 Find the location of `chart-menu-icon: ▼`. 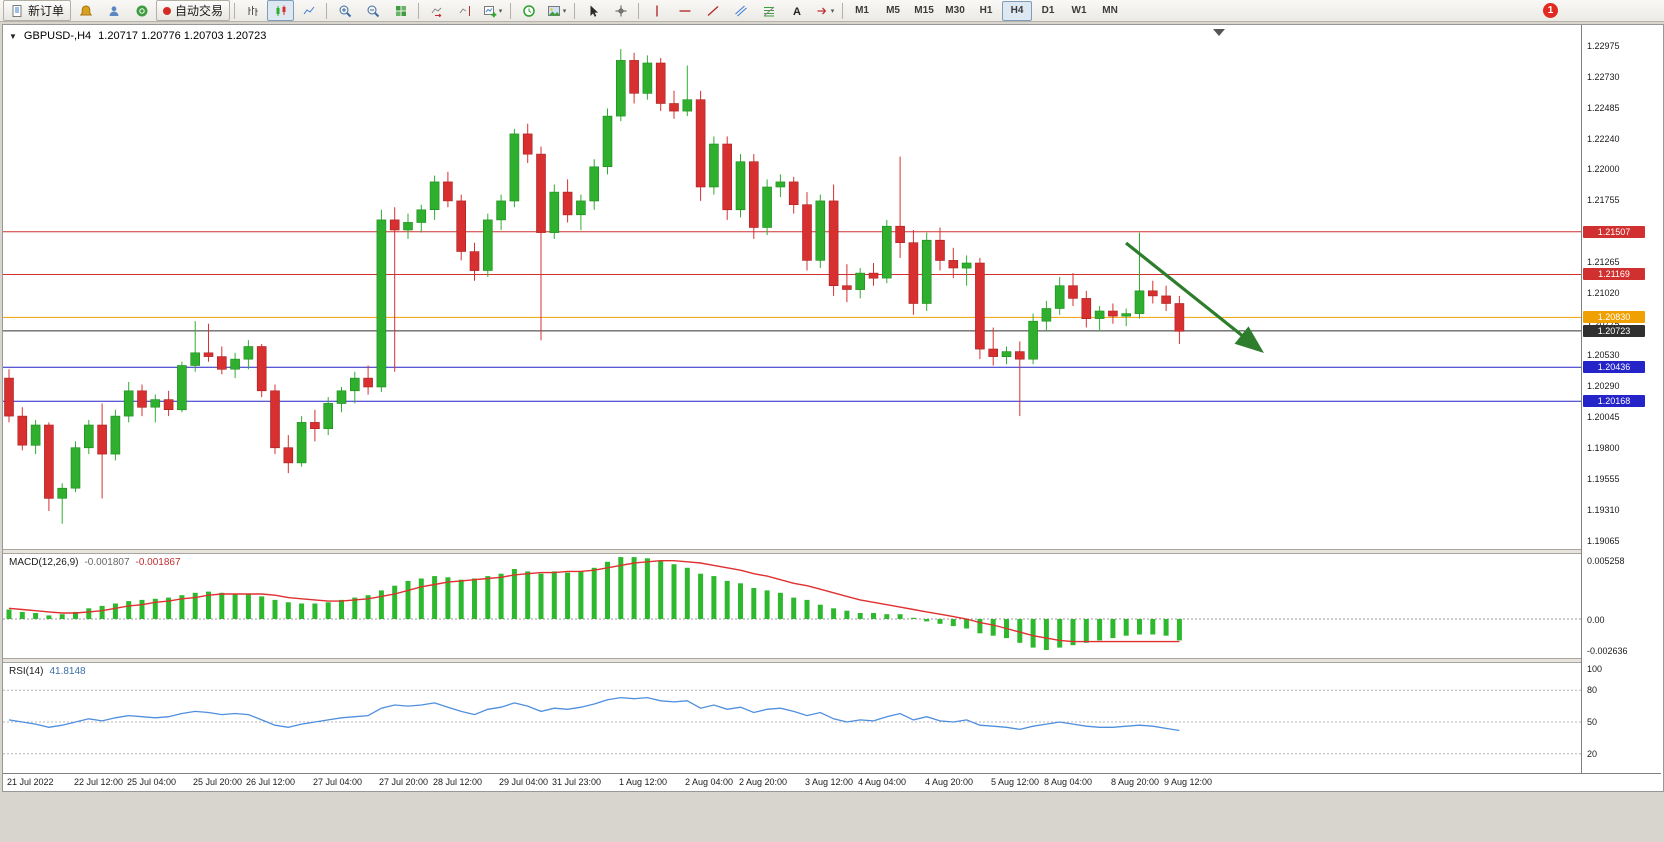

chart-menu-icon: ▼ is located at coordinates (13, 36).